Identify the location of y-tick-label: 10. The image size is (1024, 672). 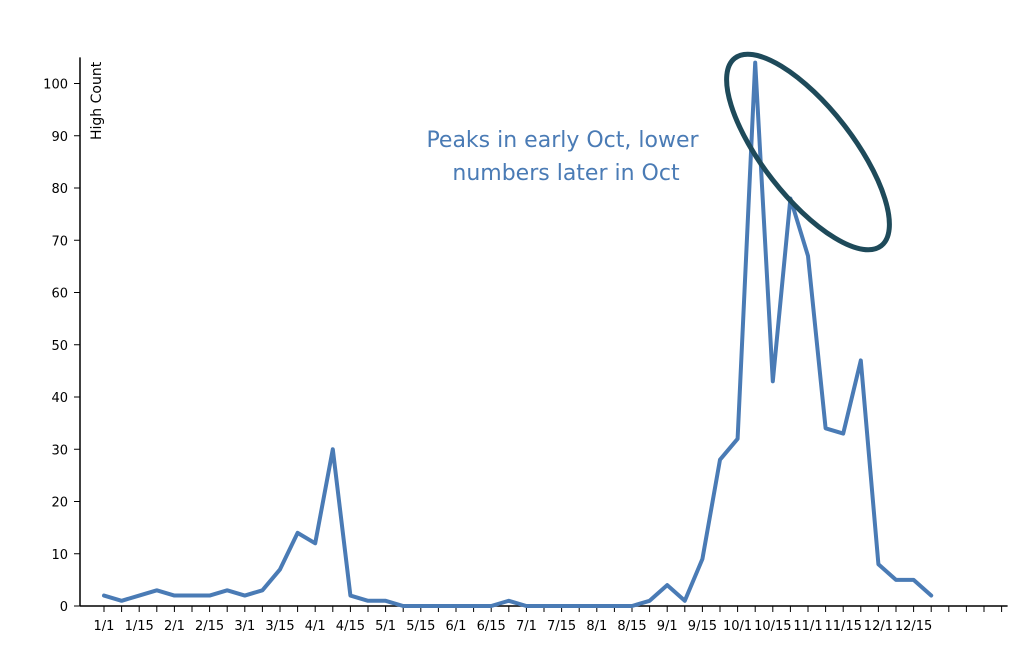
(59, 555).